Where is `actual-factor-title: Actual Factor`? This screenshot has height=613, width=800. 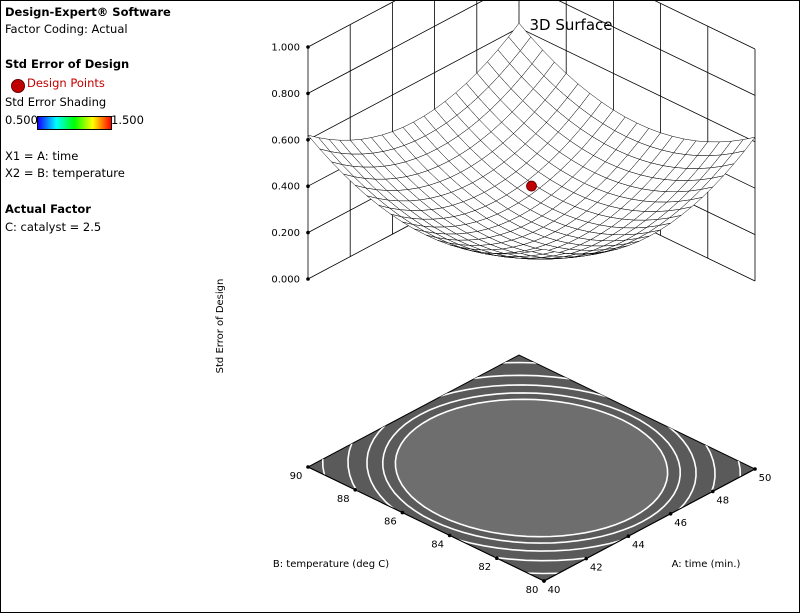
actual-factor-title: Actual Factor is located at coordinates (48, 209).